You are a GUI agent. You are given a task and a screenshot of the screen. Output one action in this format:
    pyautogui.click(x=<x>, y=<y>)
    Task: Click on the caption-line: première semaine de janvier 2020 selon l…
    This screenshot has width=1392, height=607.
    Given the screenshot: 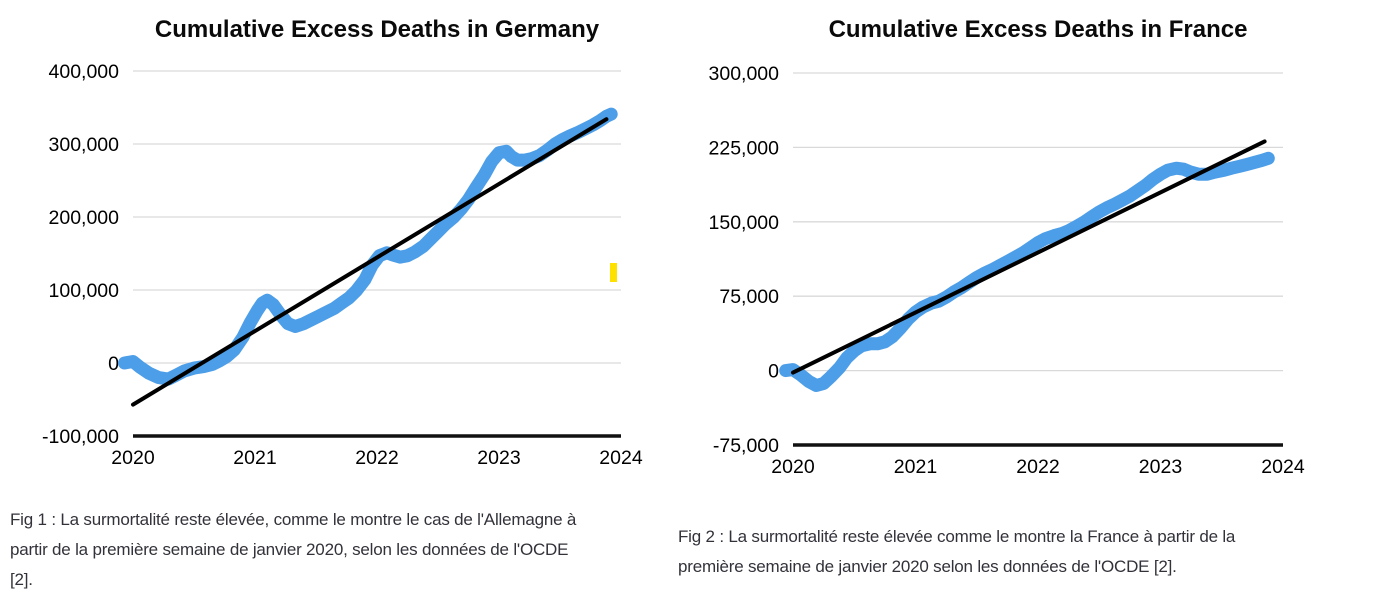 What is the action you would take?
    pyautogui.click(x=927, y=566)
    